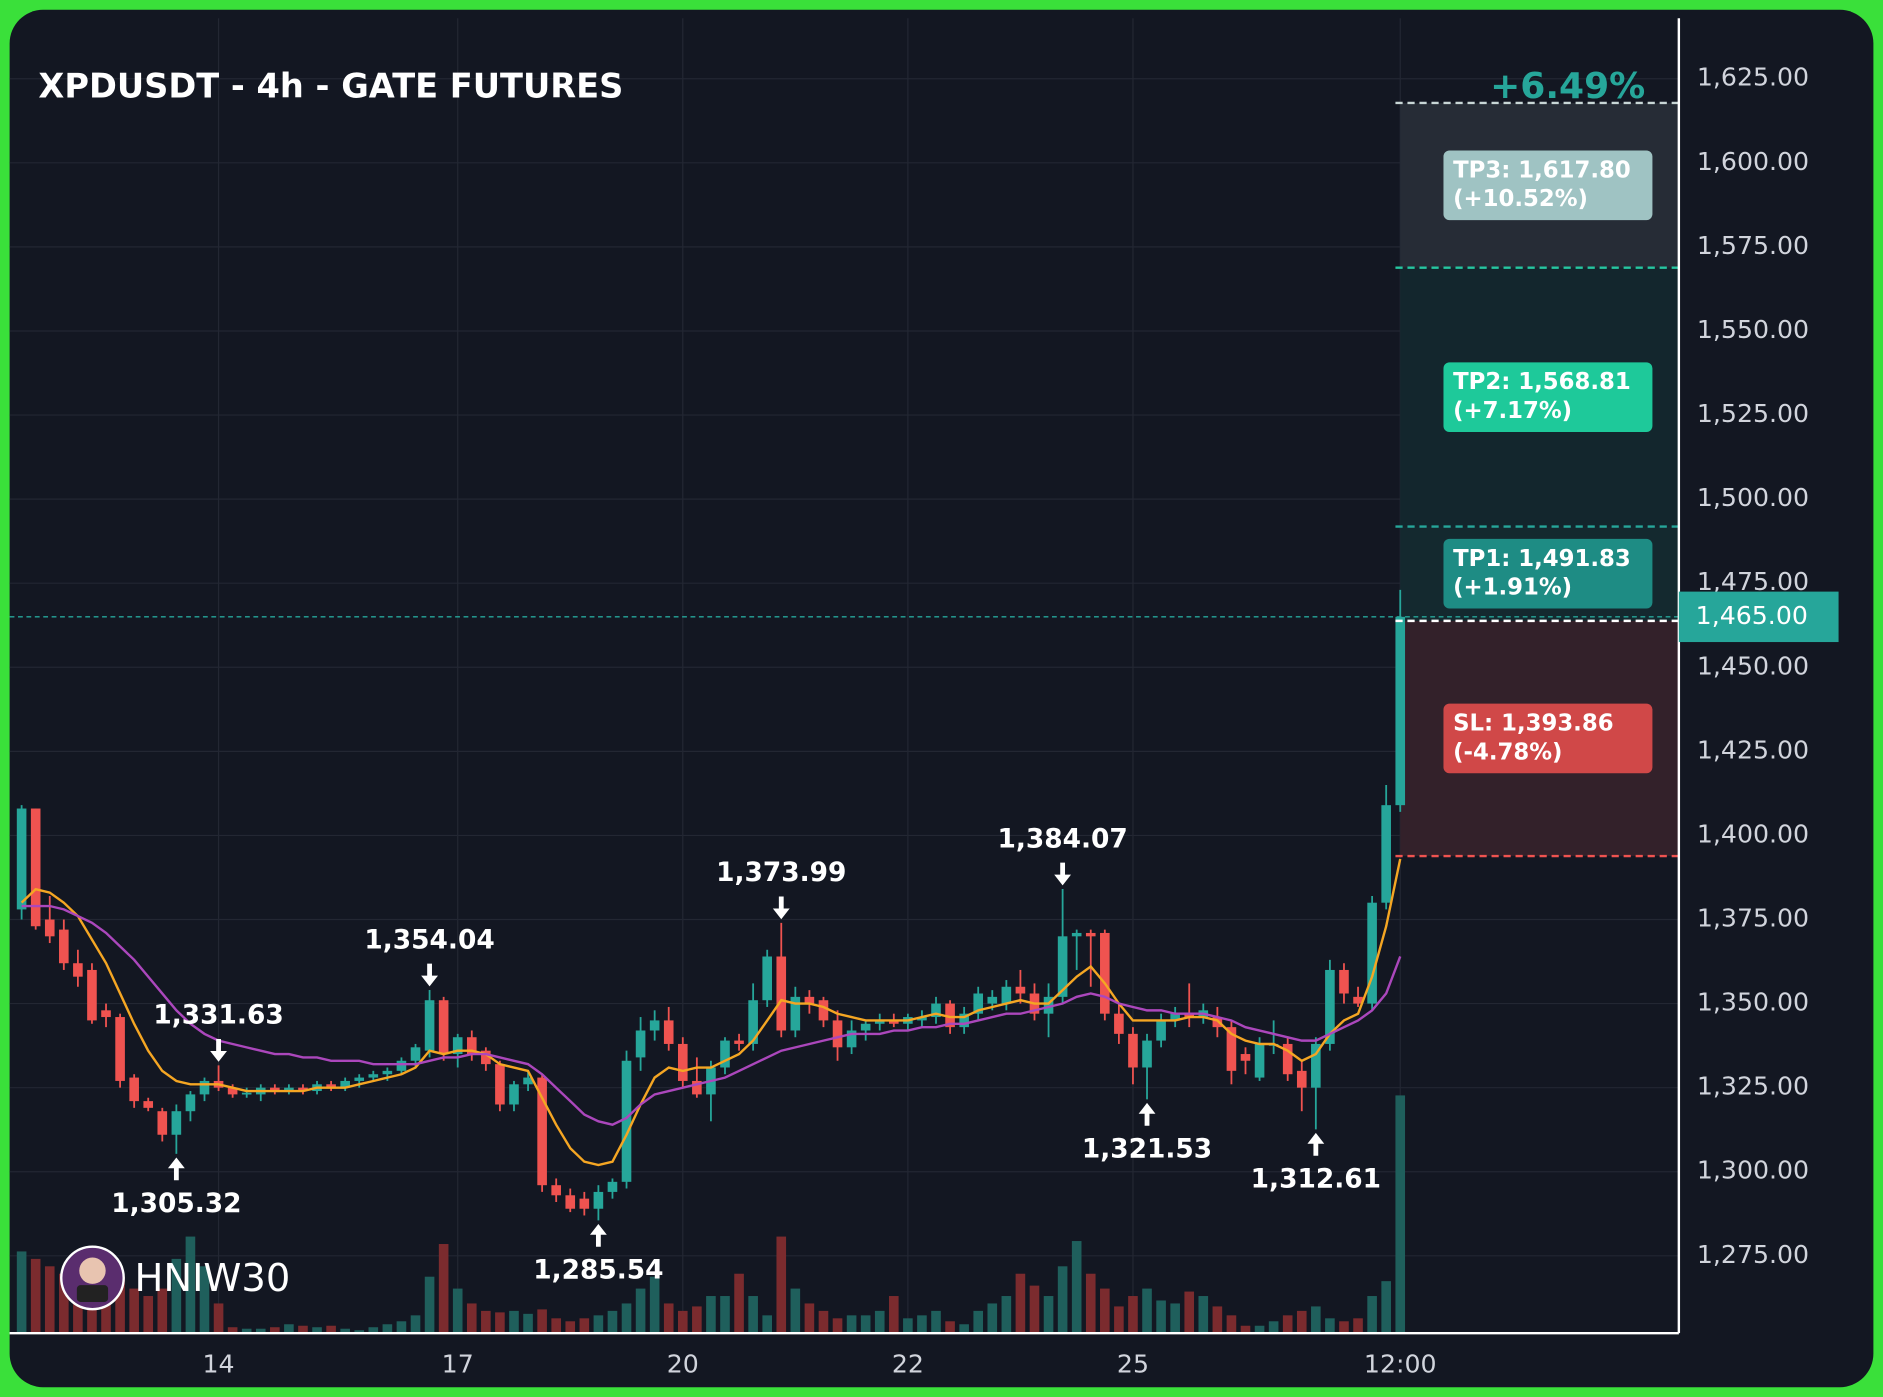 This screenshot has width=1883, height=1397. Describe the element at coordinates (1753, 329) in the screenshot. I see `y-tick-label: 1,550.00` at that location.